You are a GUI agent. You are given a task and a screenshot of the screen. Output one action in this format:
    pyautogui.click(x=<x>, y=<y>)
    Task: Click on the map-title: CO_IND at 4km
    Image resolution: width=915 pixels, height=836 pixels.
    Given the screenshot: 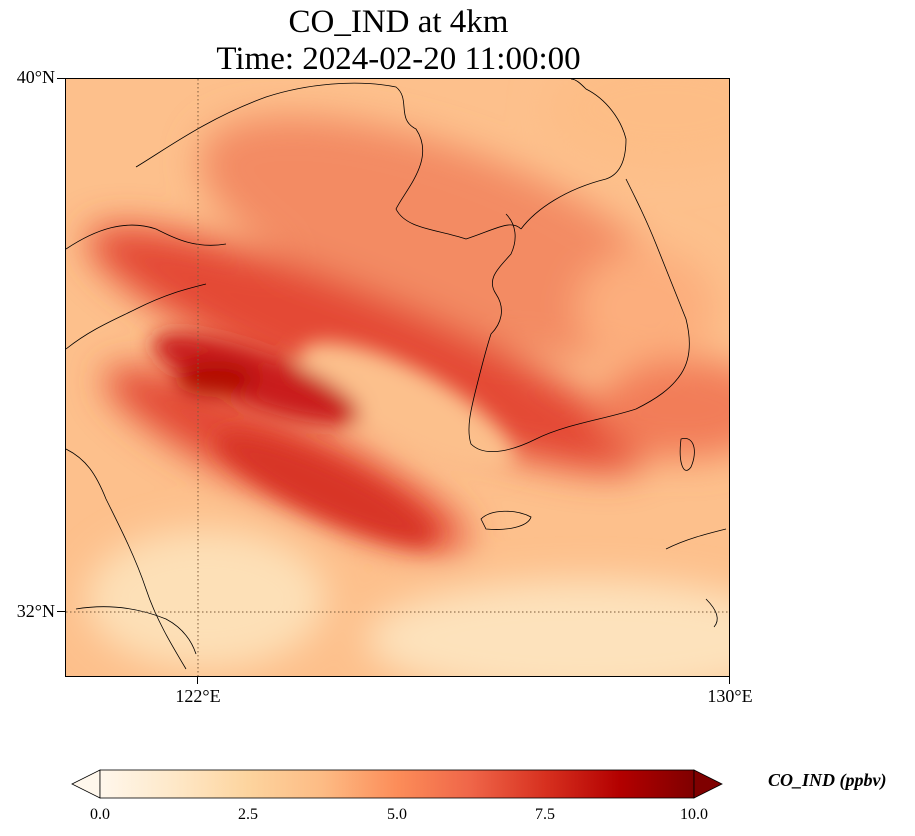 What is the action you would take?
    pyautogui.click(x=398, y=22)
    